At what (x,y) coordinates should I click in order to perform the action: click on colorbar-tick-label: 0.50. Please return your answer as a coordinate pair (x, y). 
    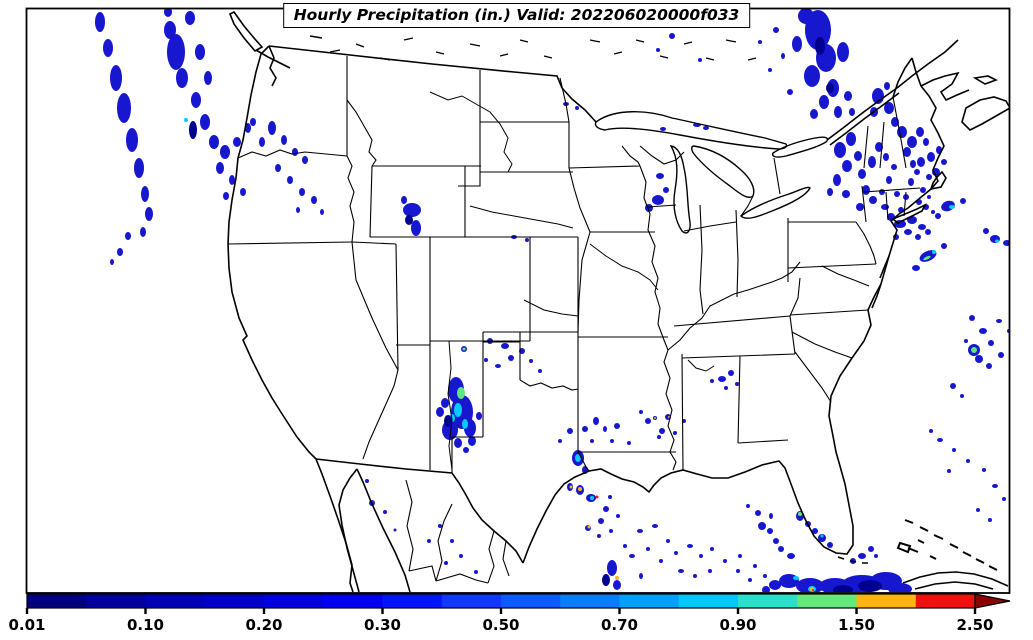
    Looking at the image, I should click on (500, 625).